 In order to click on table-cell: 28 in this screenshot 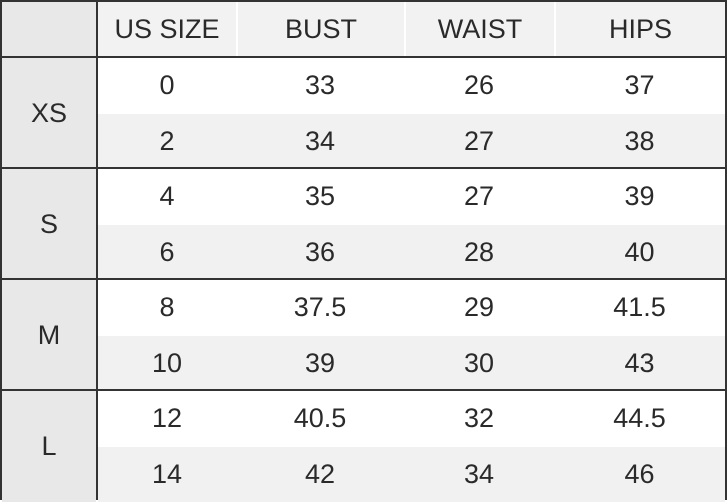, I will do `click(479, 253)`.